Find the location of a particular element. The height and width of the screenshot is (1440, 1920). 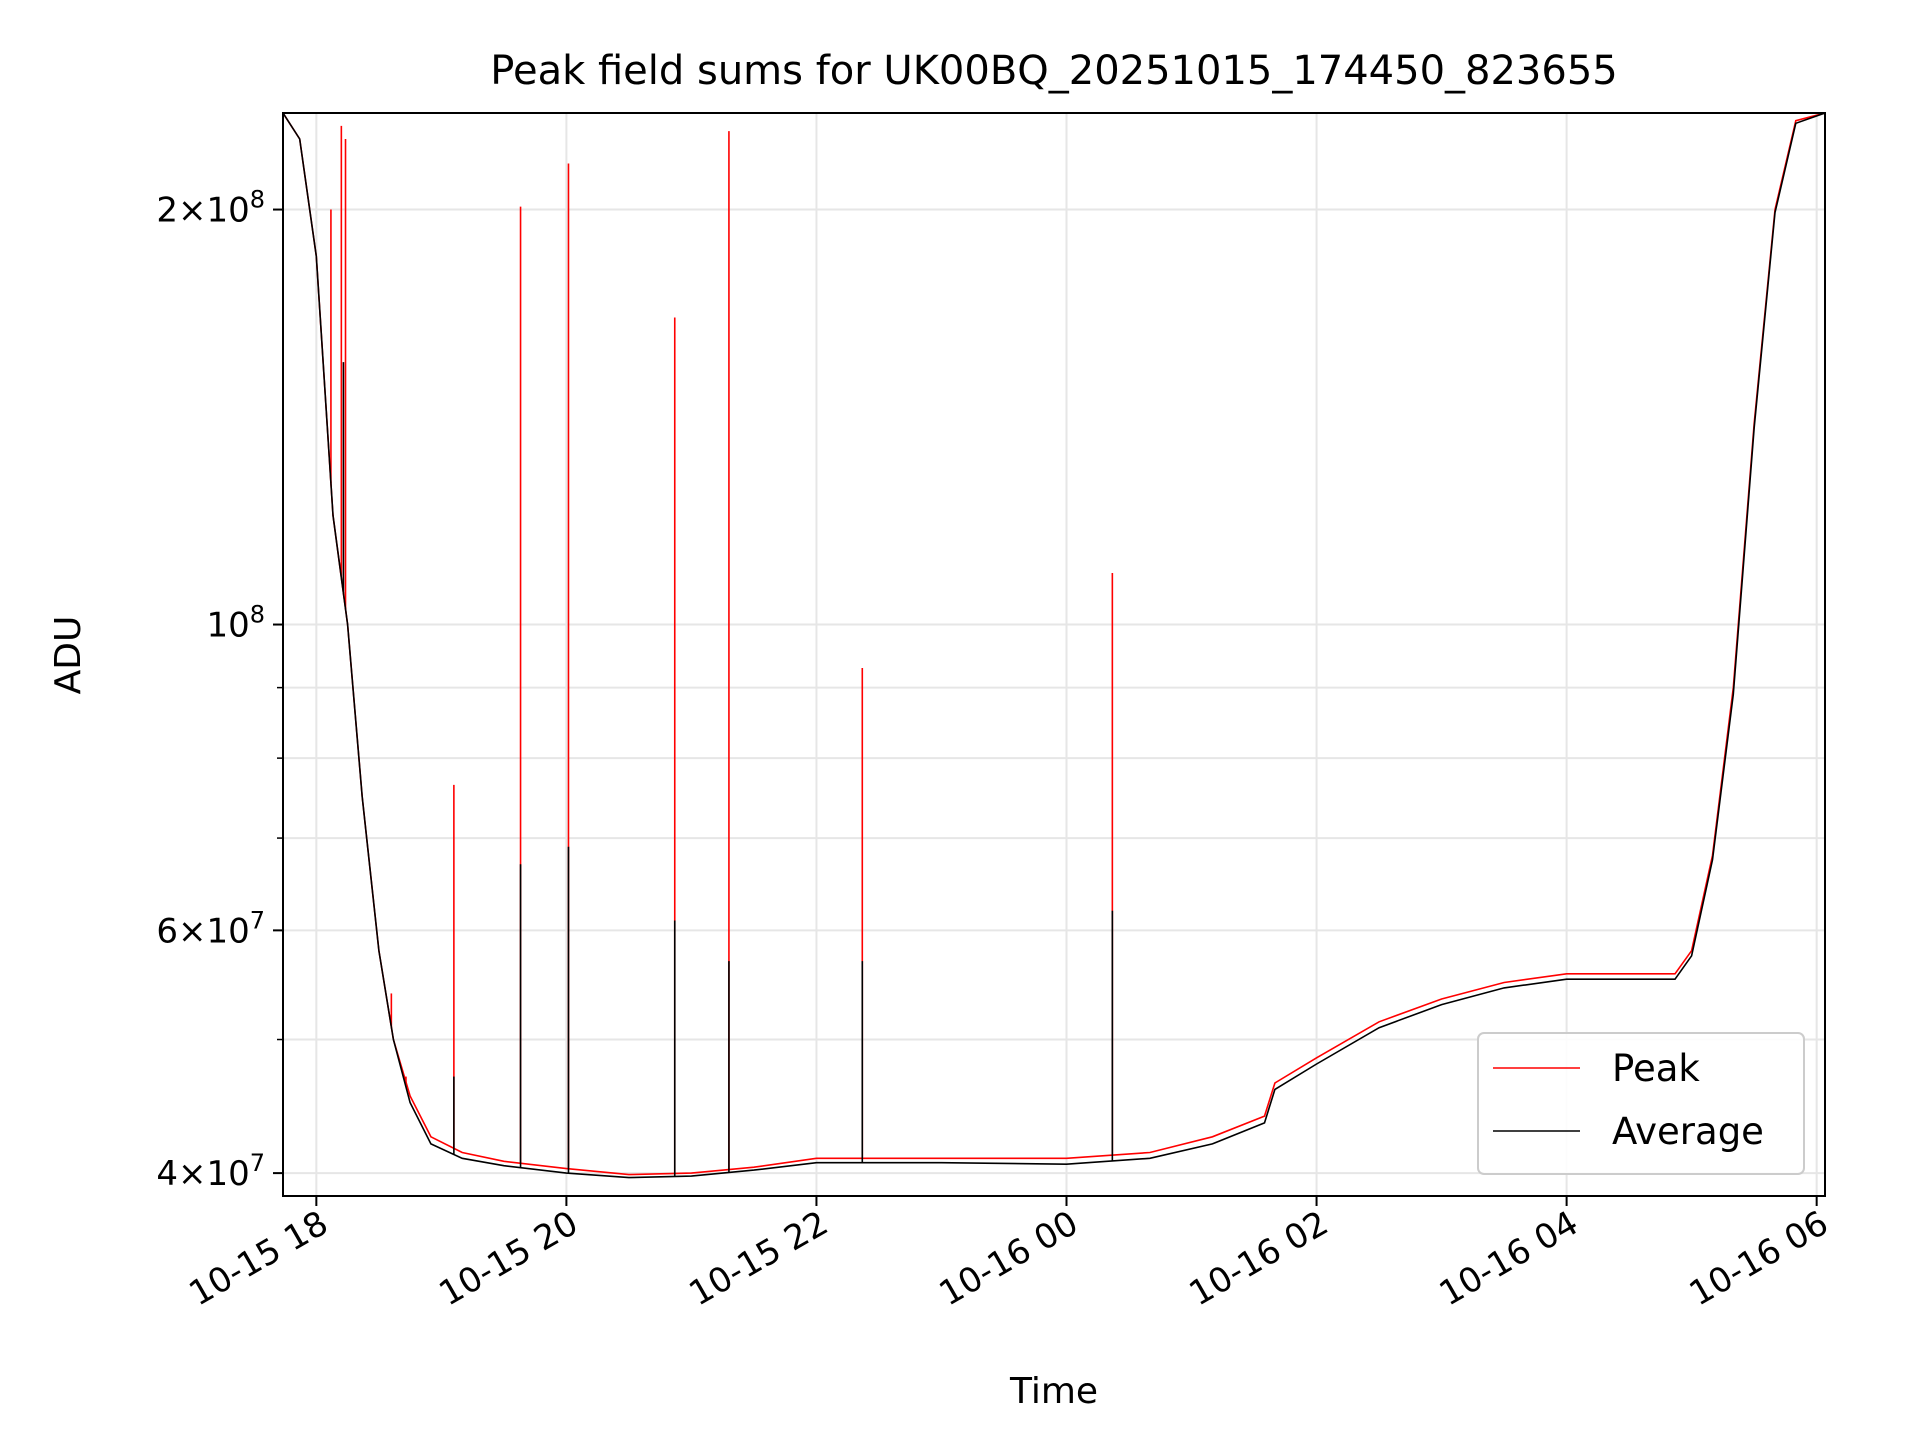

x-axis-label: Time is located at coordinates (1053, 1391).